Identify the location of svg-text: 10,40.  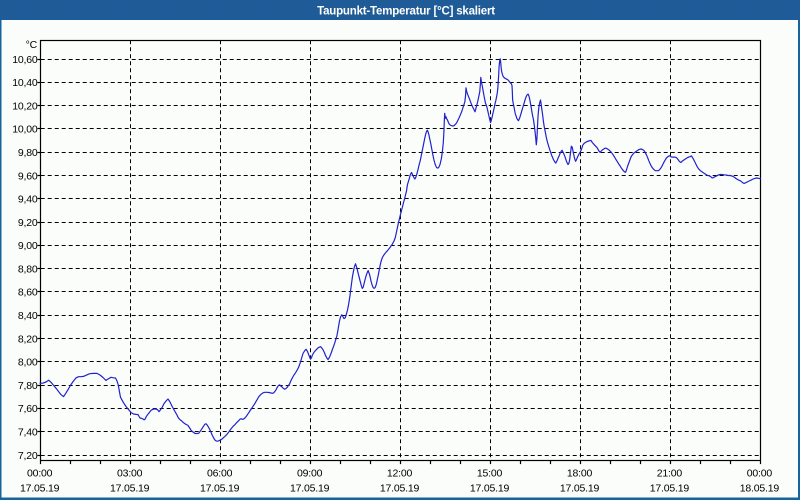
(25, 83).